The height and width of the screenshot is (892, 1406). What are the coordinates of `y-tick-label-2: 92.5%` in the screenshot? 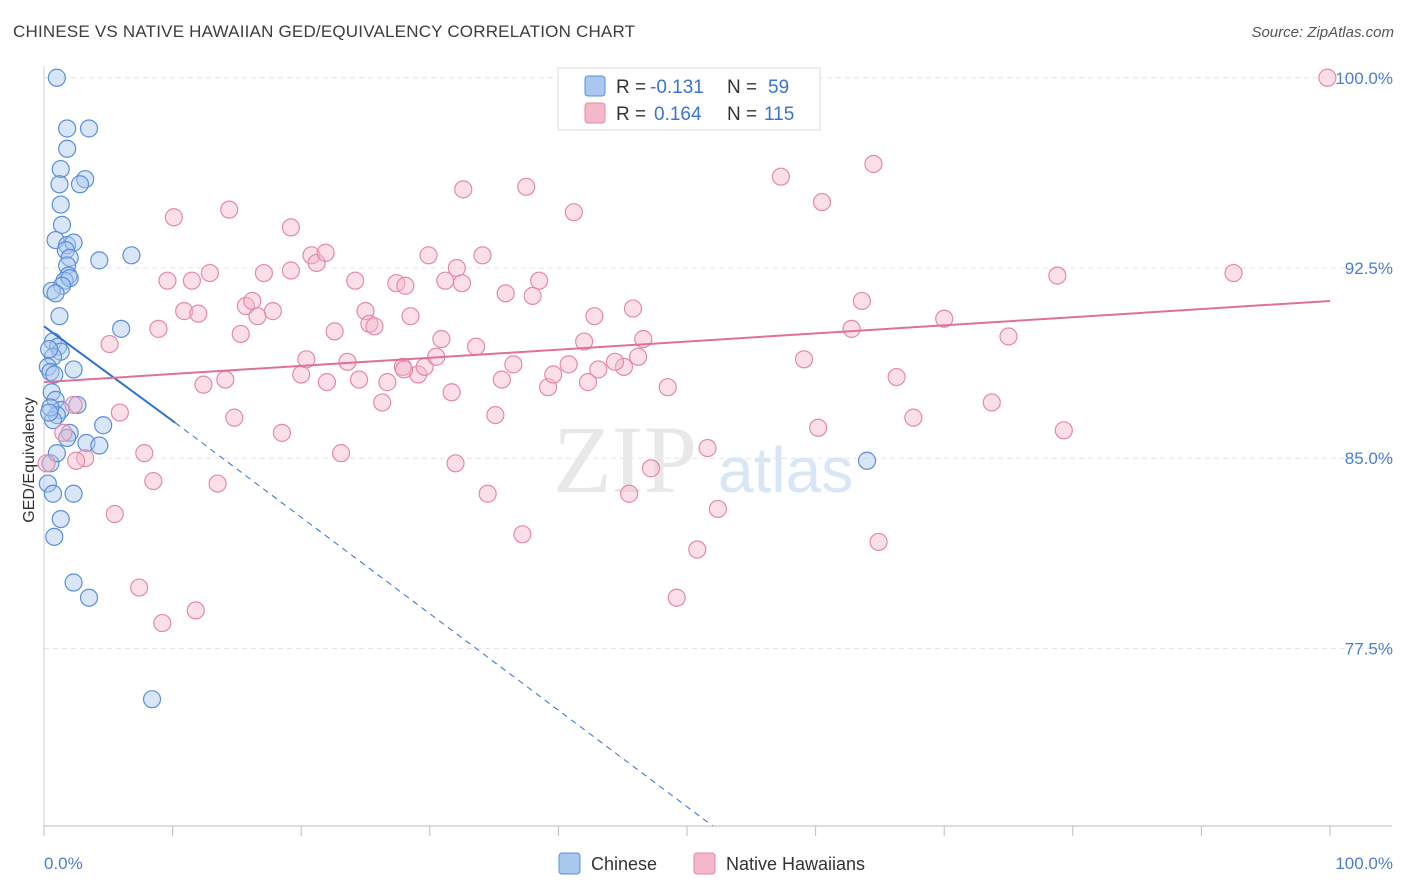 It's located at (1369, 268).